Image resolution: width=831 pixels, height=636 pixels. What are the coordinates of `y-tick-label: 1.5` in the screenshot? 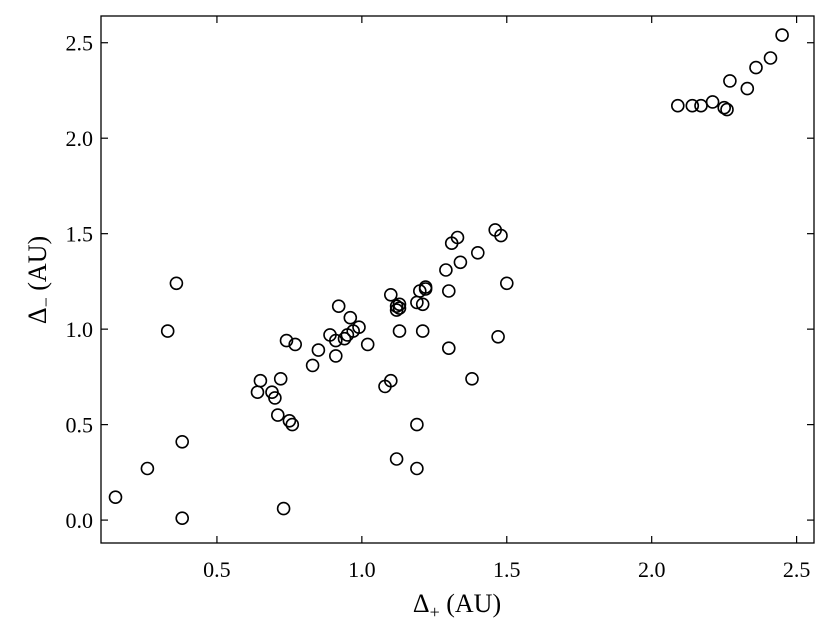 It's located at (80, 234).